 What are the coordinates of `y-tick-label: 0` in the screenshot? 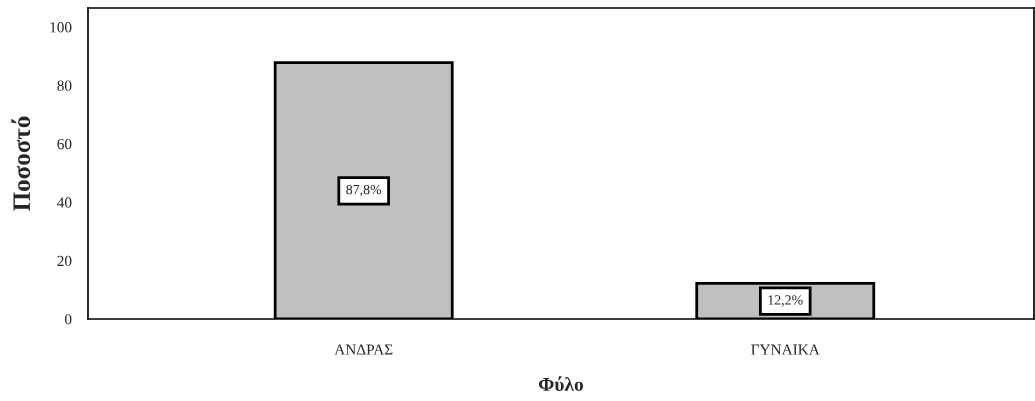 It's located at (68, 319).